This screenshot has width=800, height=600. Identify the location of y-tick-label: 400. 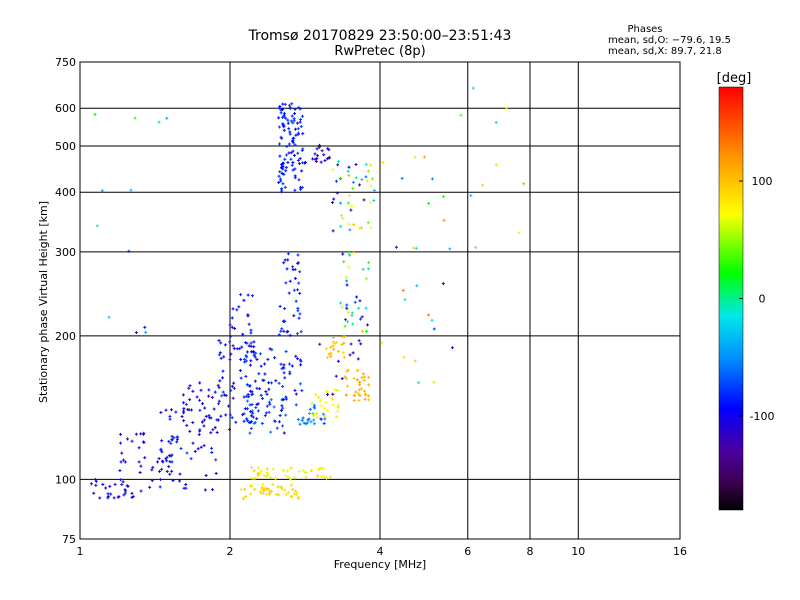
(65, 192).